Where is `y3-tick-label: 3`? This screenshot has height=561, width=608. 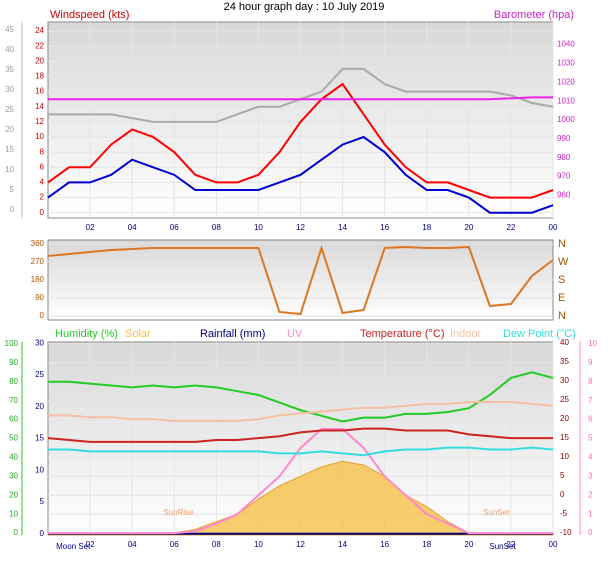 y3-tick-label: 3 is located at coordinates (590, 475).